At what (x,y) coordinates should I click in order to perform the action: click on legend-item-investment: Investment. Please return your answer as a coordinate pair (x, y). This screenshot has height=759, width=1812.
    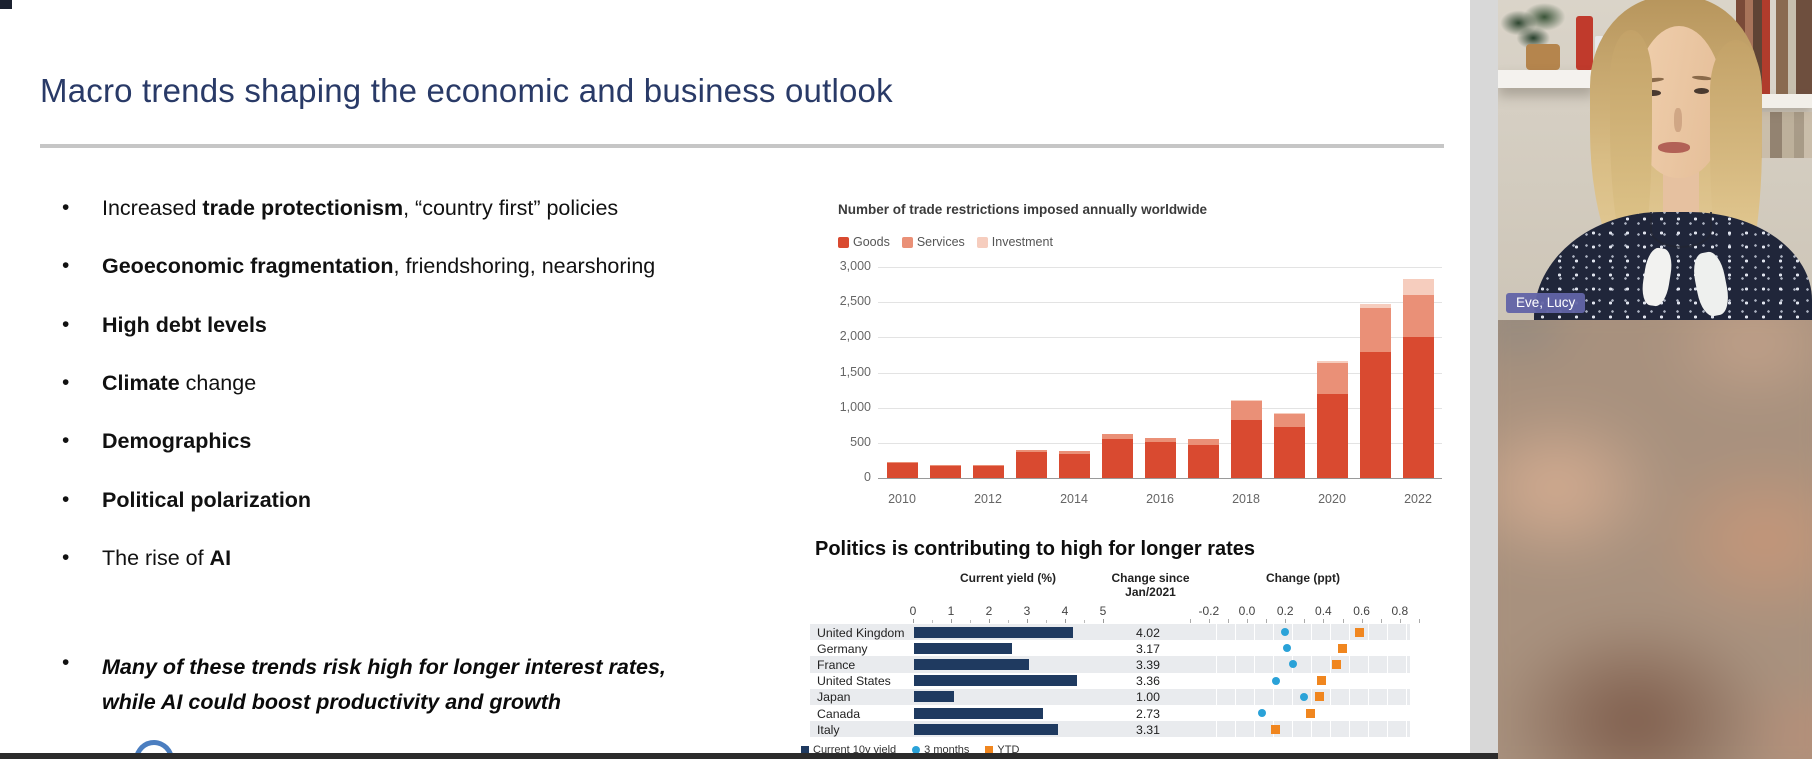
    Looking at the image, I should click on (1014, 242).